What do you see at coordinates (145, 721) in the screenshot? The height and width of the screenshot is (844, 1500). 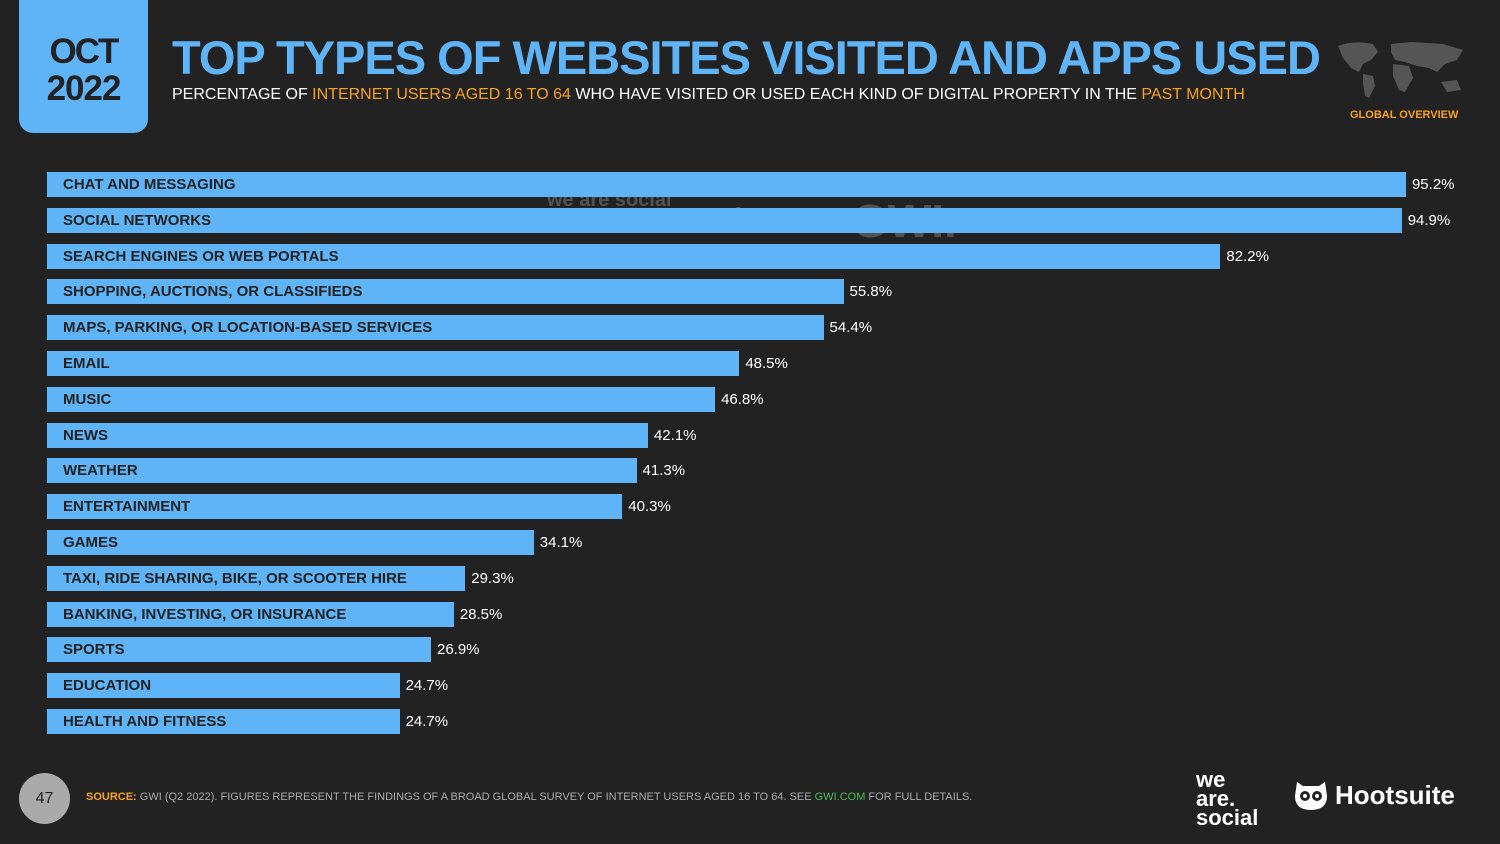 I see `bar-category-label: HEALTH AND FITNESS` at bounding box center [145, 721].